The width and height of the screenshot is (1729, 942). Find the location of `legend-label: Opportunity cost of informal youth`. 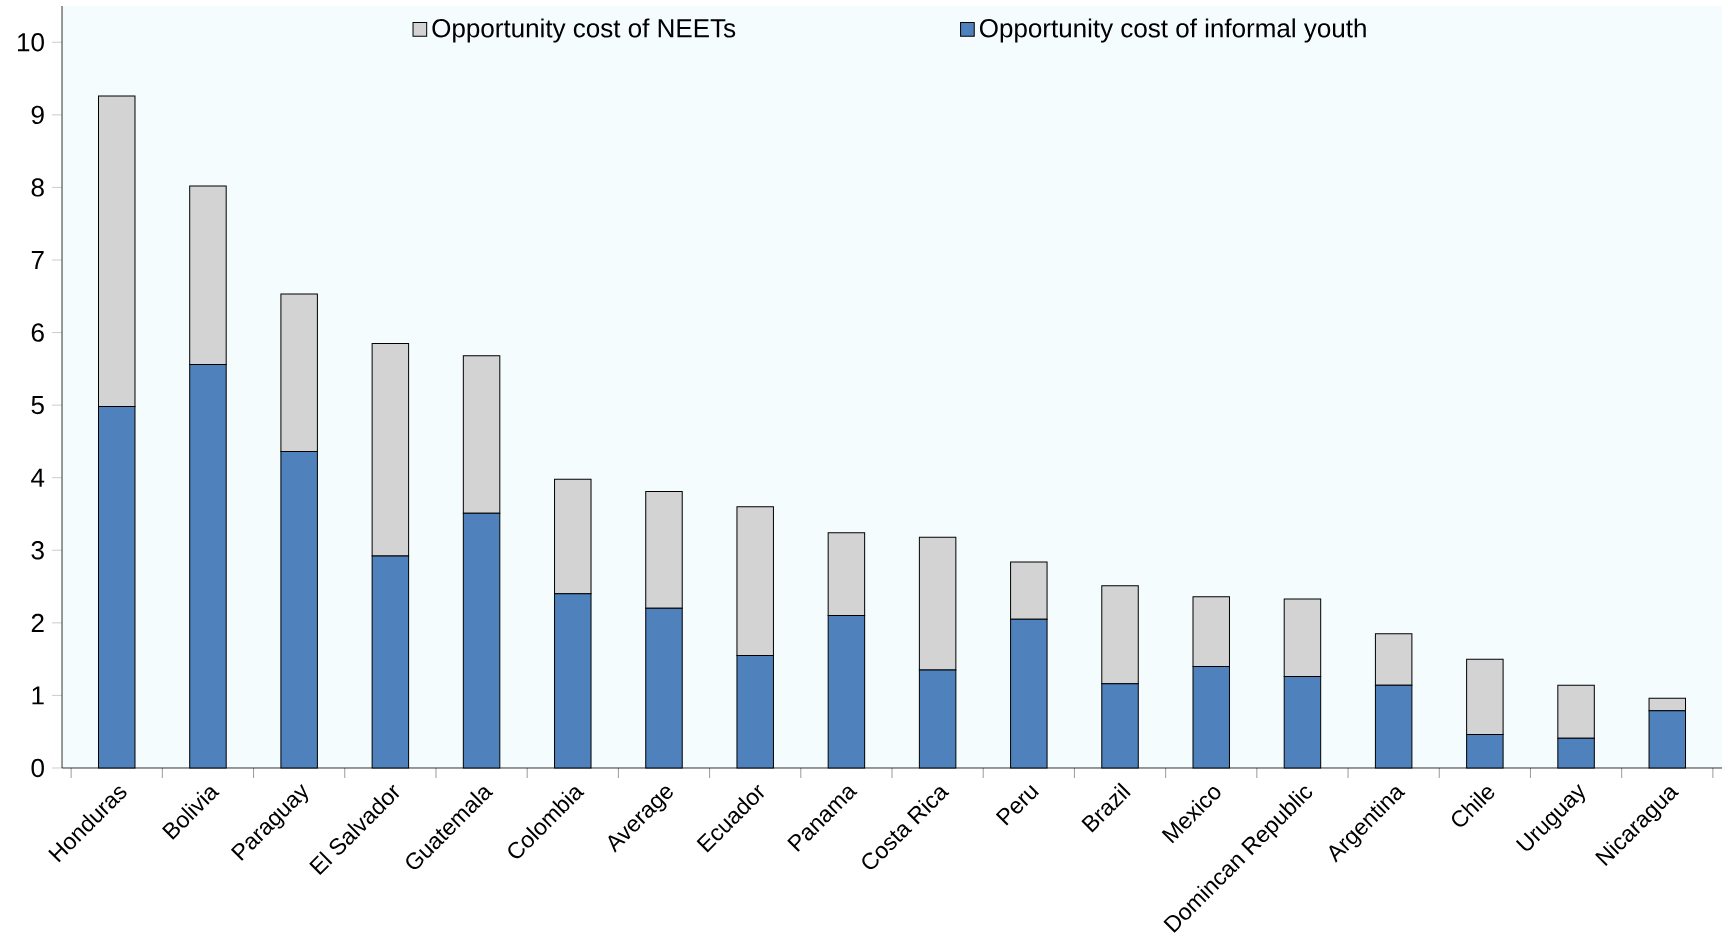

legend-label: Opportunity cost of informal youth is located at coordinates (1172, 30).